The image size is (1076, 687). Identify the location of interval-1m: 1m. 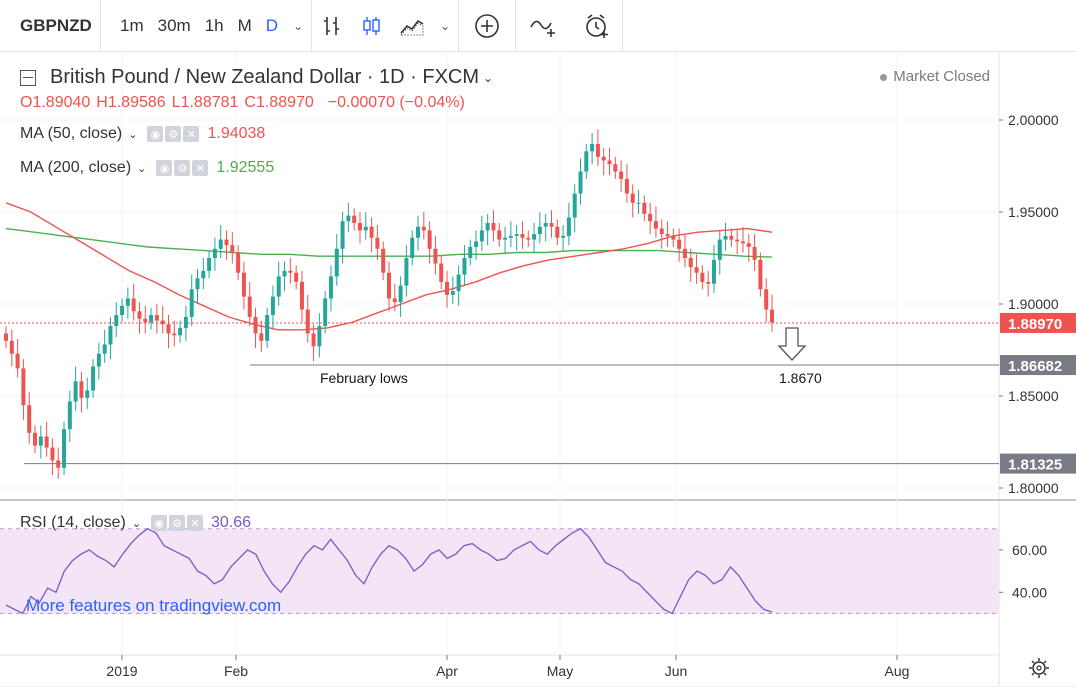
(132, 25).